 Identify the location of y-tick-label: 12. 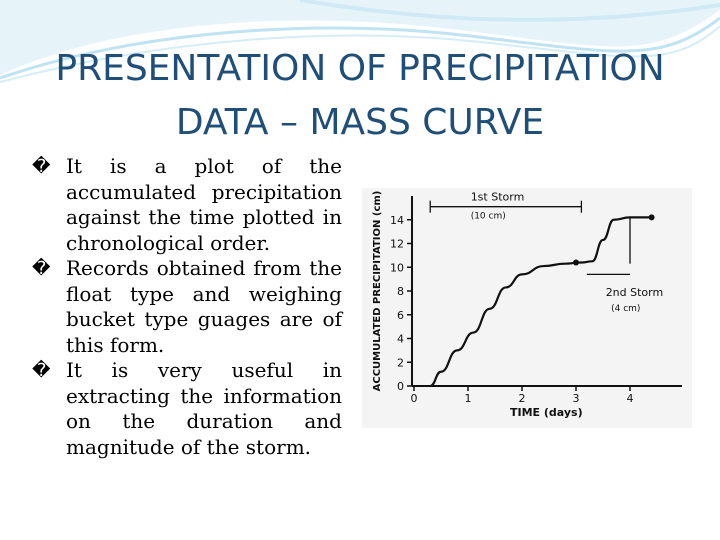
(397, 244).